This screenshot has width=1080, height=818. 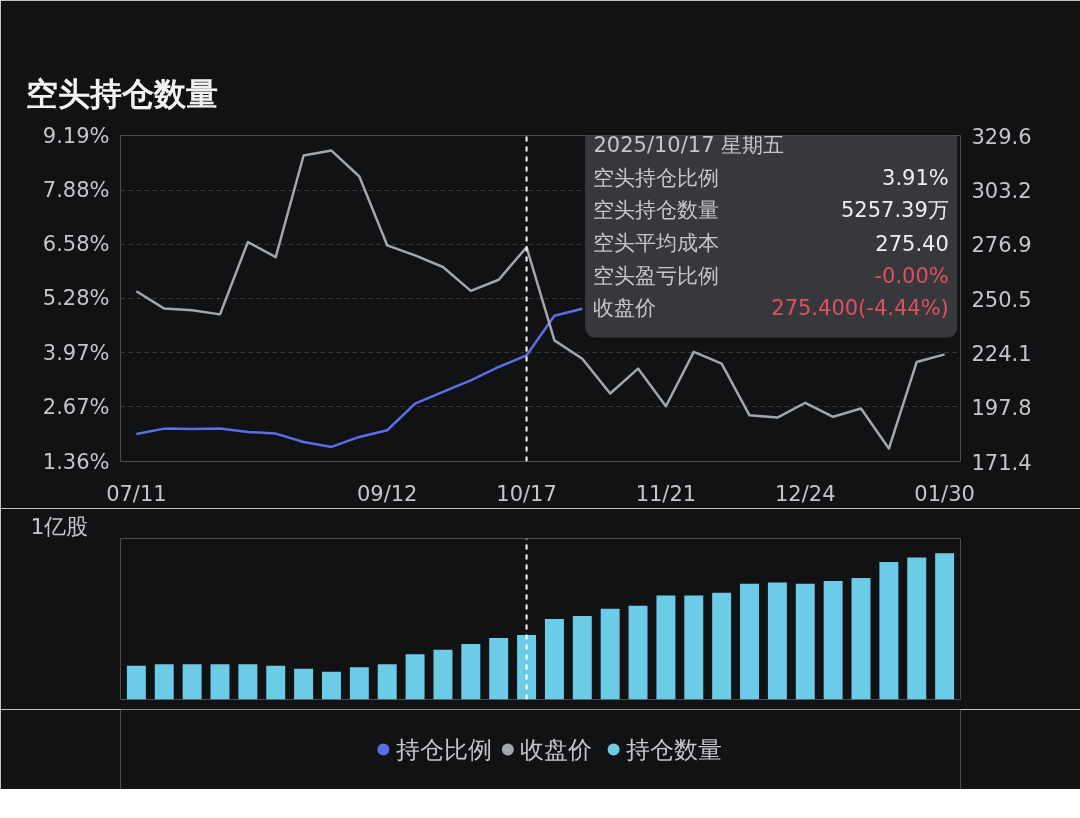 What do you see at coordinates (656, 243) in the screenshot?
I see `annotation: 空头平均成本` at bounding box center [656, 243].